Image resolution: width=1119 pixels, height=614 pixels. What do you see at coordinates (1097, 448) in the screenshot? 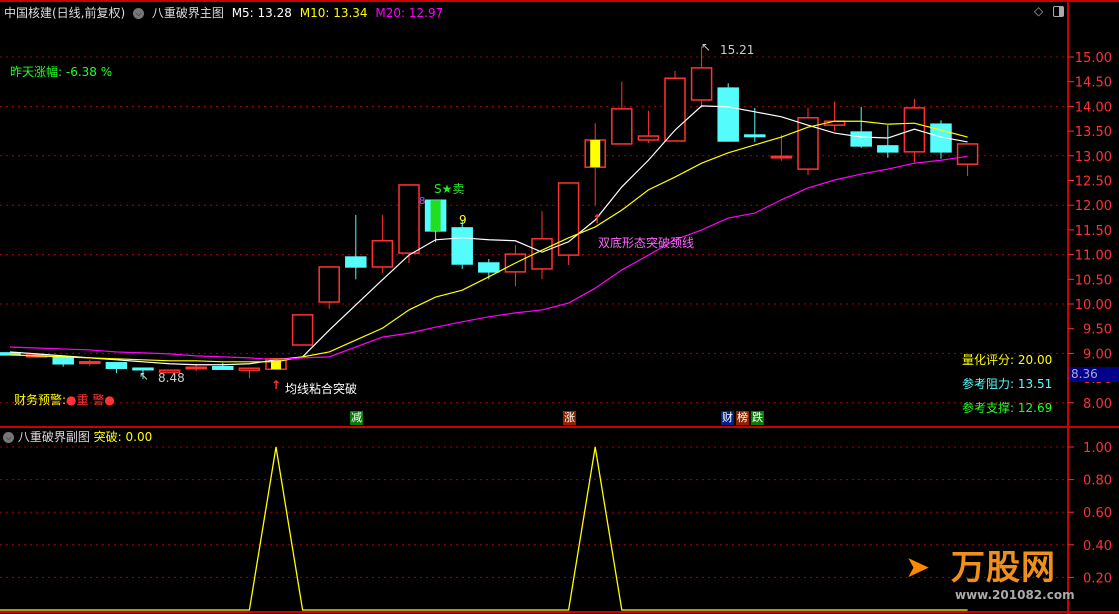
I see `sub-tick-label: 1.00` at bounding box center [1097, 448].